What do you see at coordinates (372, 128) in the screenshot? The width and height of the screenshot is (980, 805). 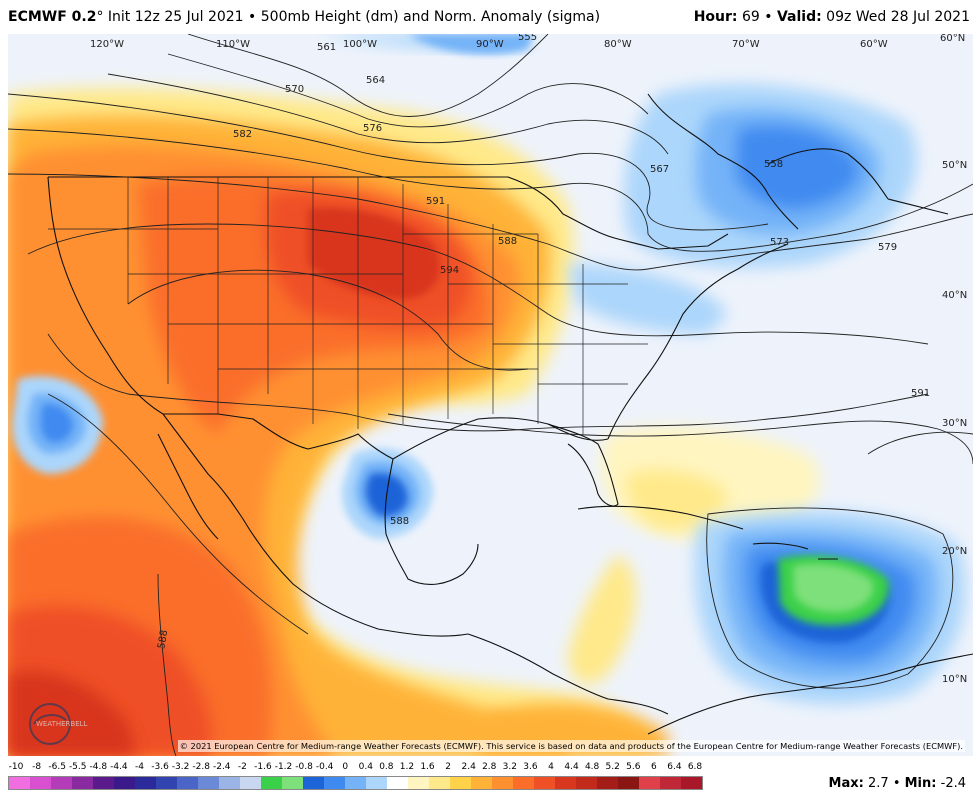 I see `contour-label: 576` at bounding box center [372, 128].